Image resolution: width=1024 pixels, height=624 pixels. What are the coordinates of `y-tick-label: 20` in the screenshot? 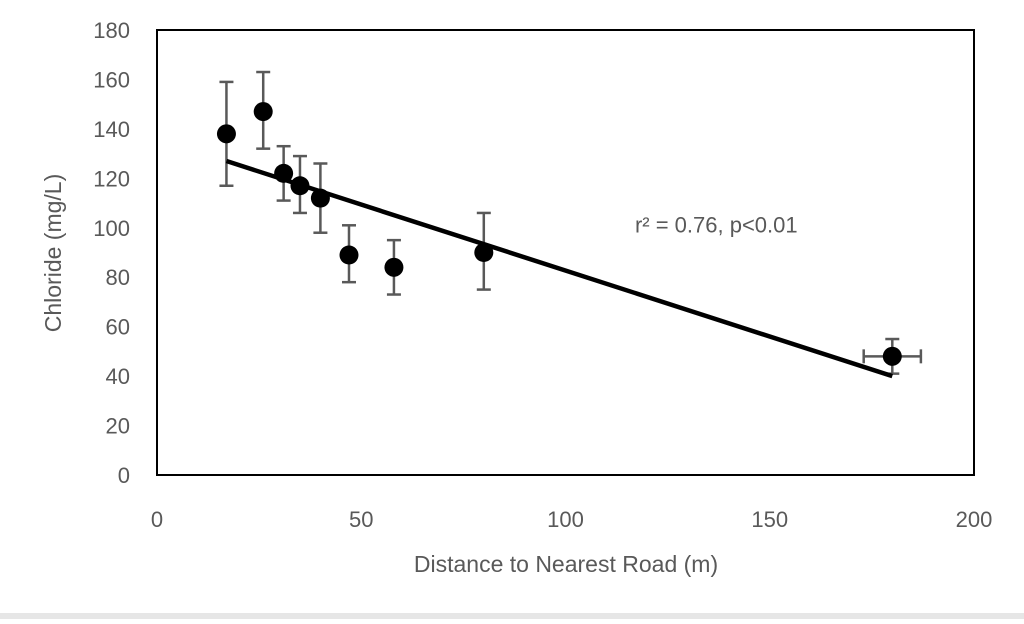 It's located at (118, 426).